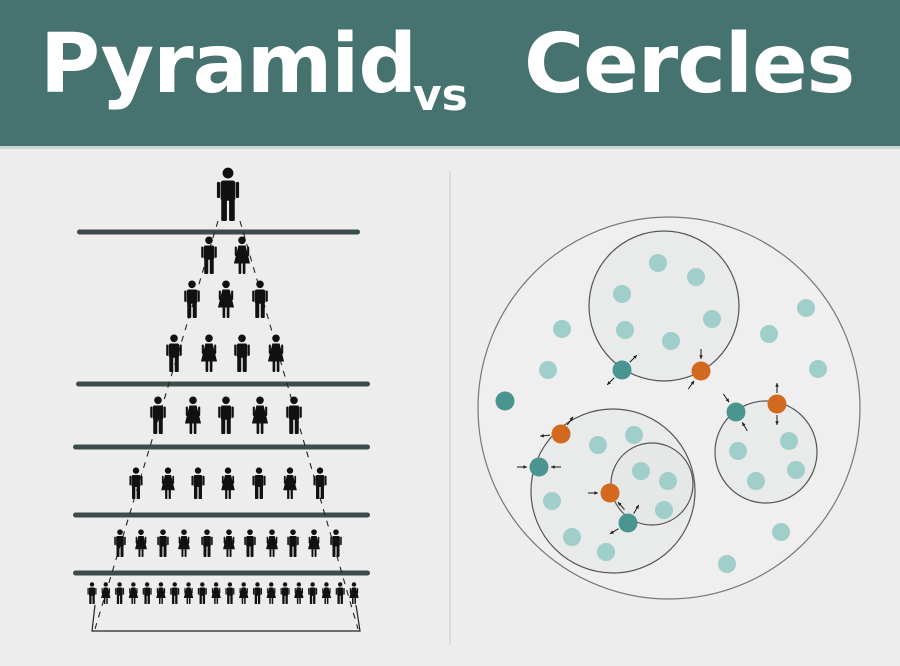 This screenshot has height=666, width=900. Describe the element at coordinates (450, 147) in the screenshot. I see `banner-divider` at that location.